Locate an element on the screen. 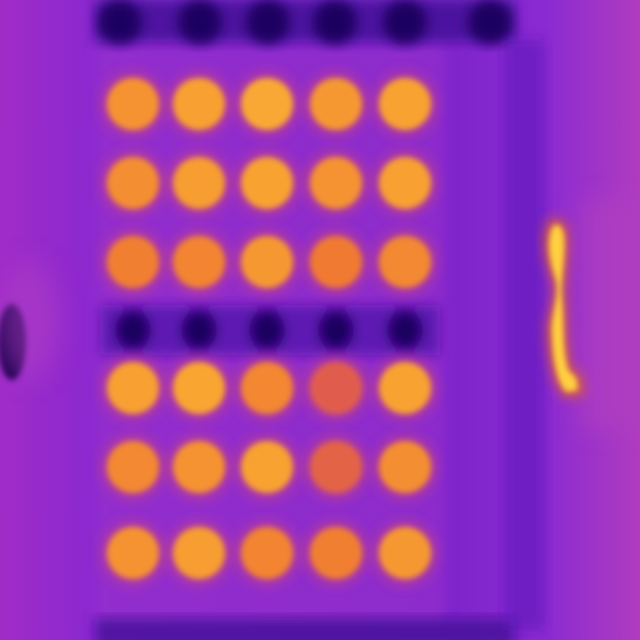 The image size is (640, 640). cold-top-band is located at coordinates (305, 21).